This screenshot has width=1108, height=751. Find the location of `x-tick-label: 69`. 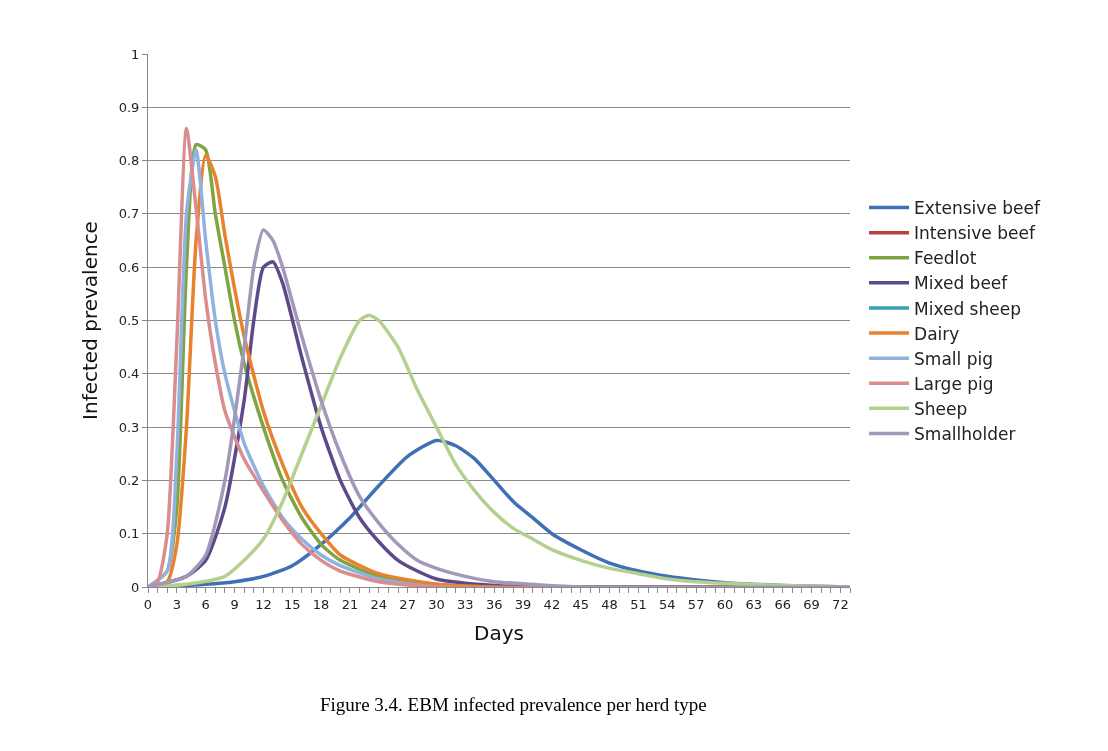

x-tick-label: 69 is located at coordinates (811, 604).